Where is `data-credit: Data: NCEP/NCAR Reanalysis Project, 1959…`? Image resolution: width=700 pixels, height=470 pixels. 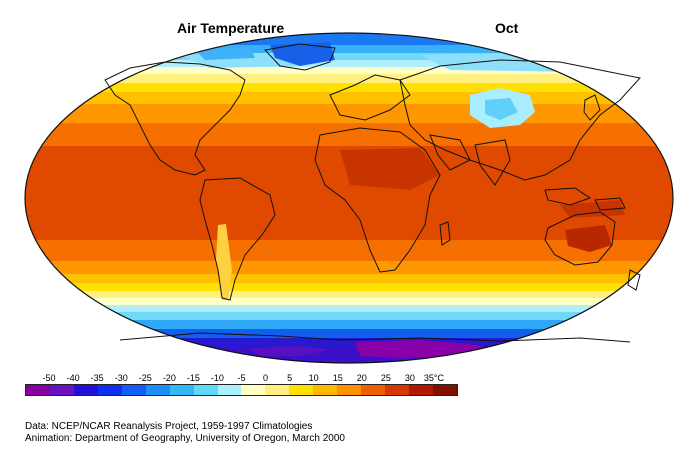 data-credit: Data: NCEP/NCAR Reanalysis Project, 1959… is located at coordinates (169, 426).